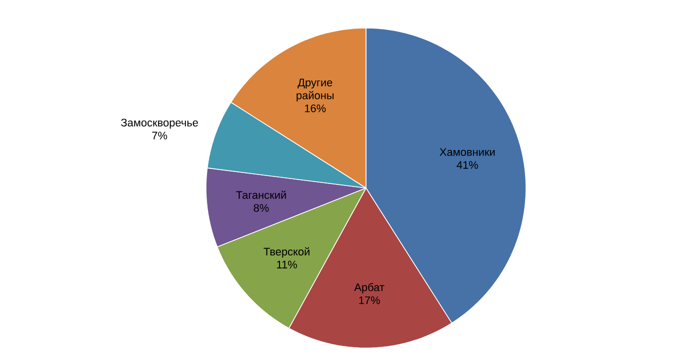 This screenshot has height=361, width=686. Describe the element at coordinates (261, 194) in the screenshot. I see `slice-label: Таганский` at that location.